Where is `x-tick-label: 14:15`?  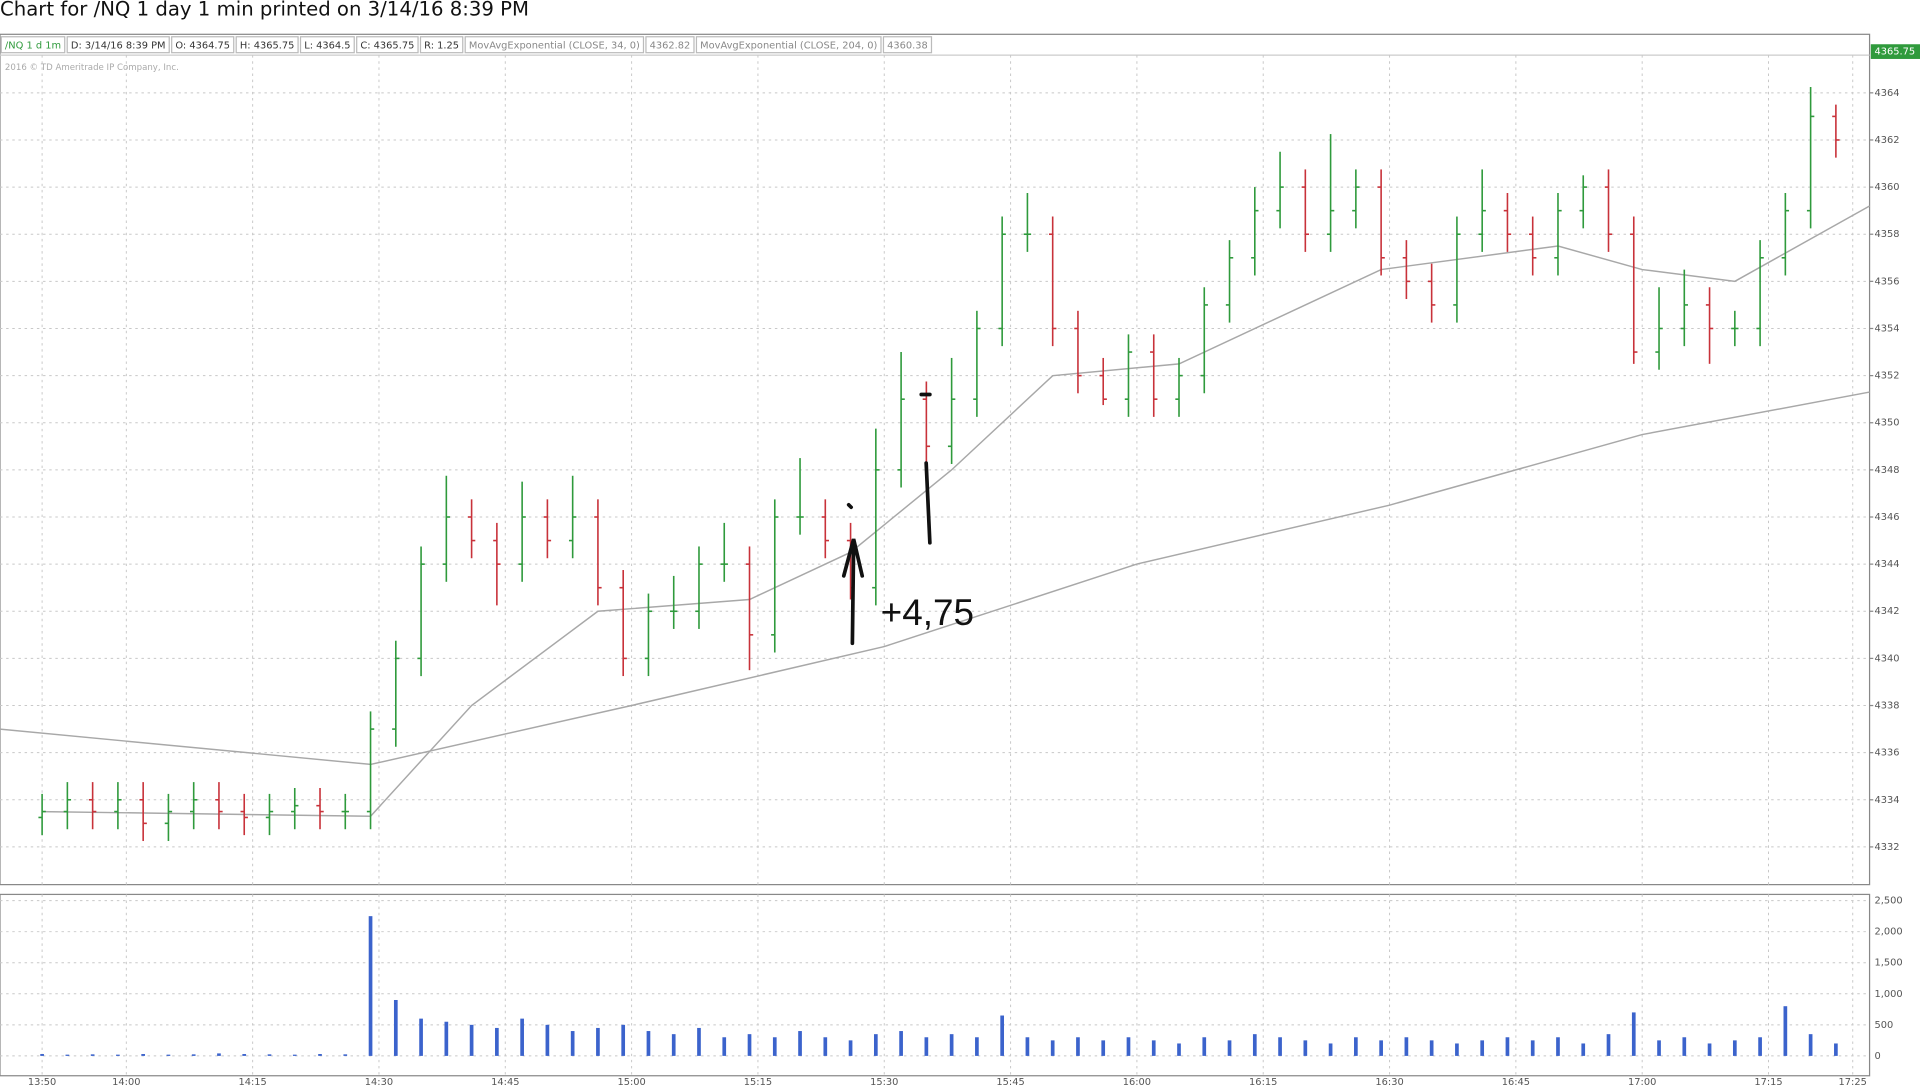
x-tick-label: 14:15 is located at coordinates (252, 1082).